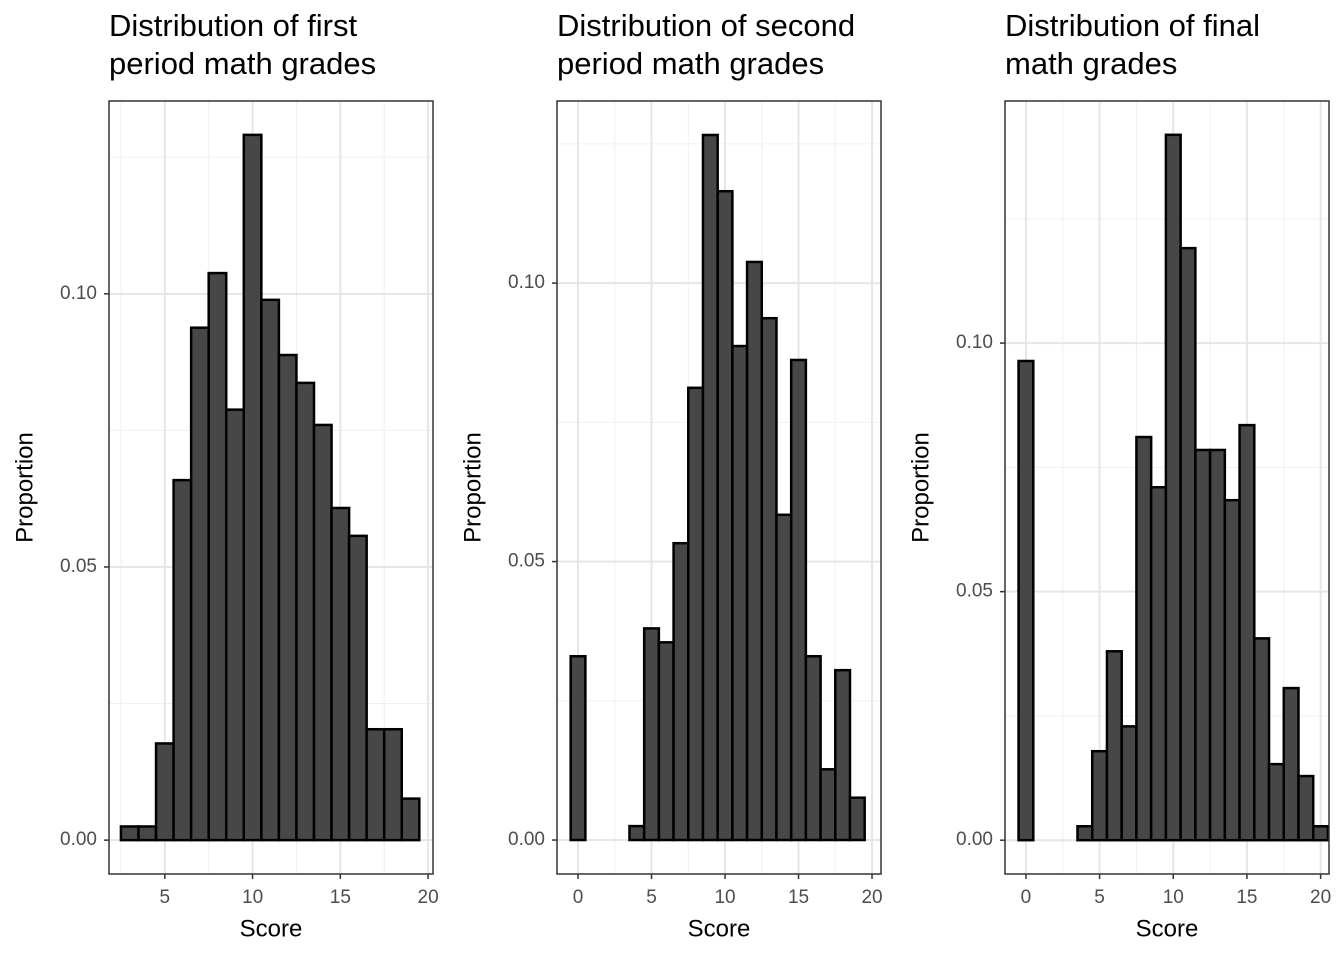 The image size is (1344, 960). Describe the element at coordinates (706, 25) in the screenshot. I see `chart-title: Distribution of second` at that location.